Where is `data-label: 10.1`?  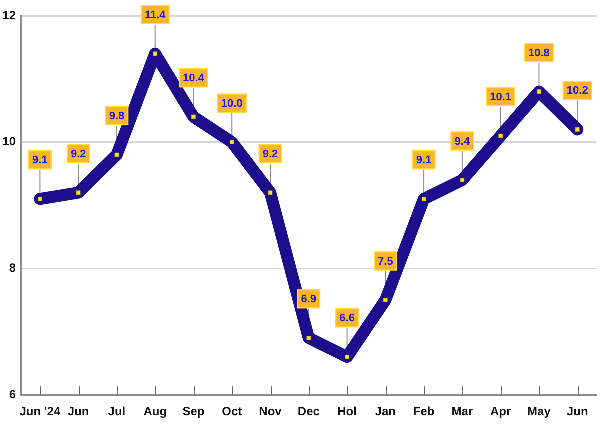 data-label: 10.1 is located at coordinates (501, 98).